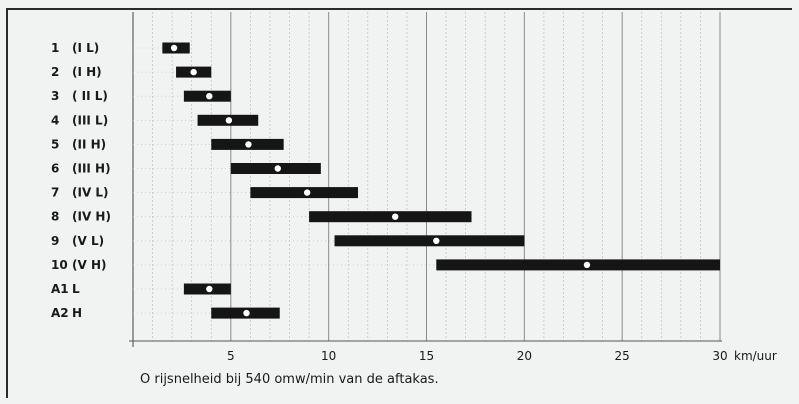 This screenshot has width=799, height=404. Describe the element at coordinates (622, 356) in the screenshot. I see `x-tick-label: 25` at that location.